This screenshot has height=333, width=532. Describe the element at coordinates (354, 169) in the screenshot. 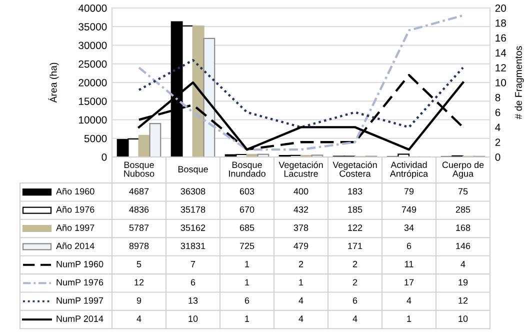

I see `x-tick-label: Vegetación Costera` at that location.